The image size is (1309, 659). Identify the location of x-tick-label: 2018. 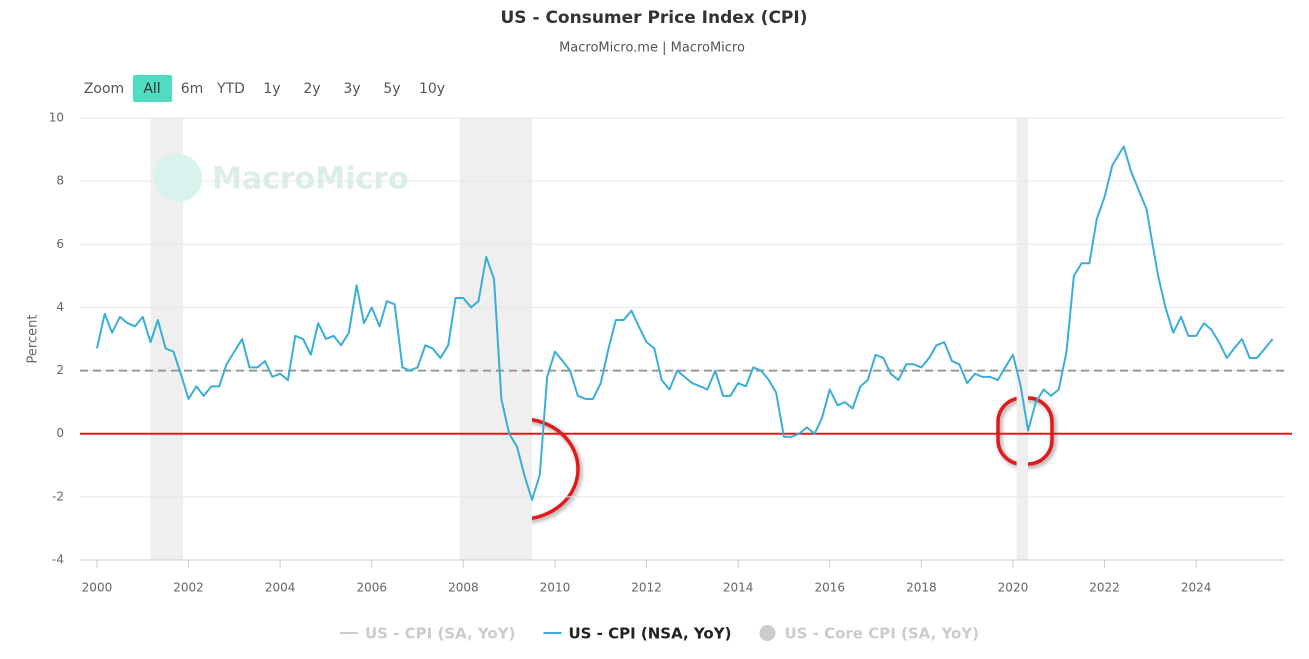
(921, 588).